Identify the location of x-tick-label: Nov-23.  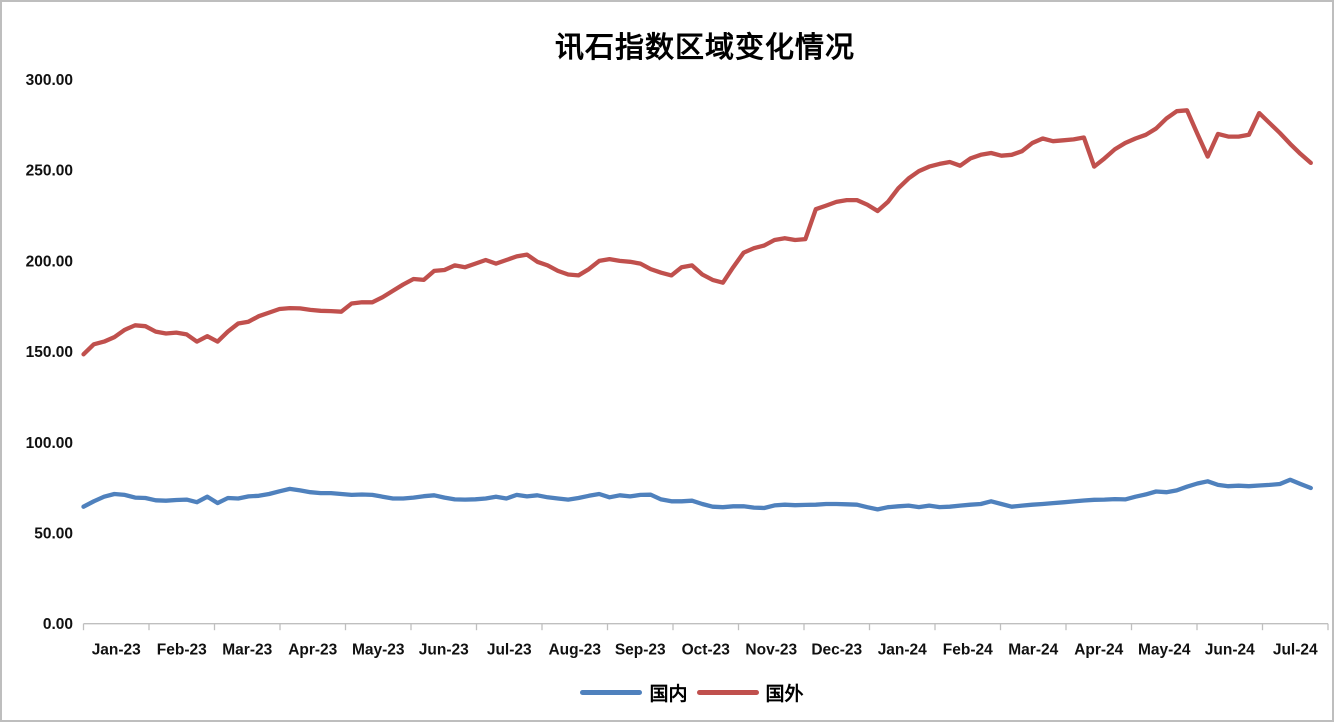
(771, 650).